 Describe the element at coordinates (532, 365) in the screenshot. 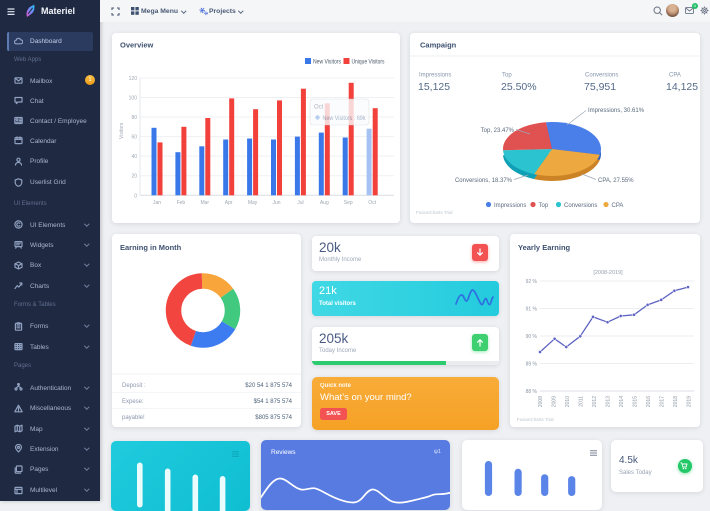

I see `svg-text: 89 %` at that location.